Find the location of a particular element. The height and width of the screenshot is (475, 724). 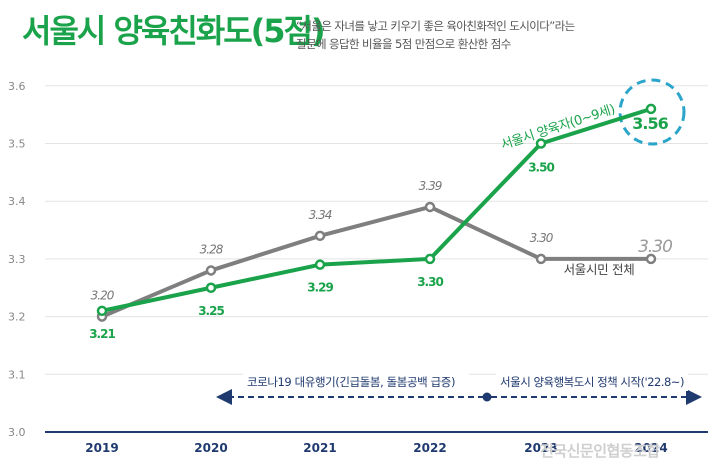

x-tick-label: 2021 is located at coordinates (319, 448).